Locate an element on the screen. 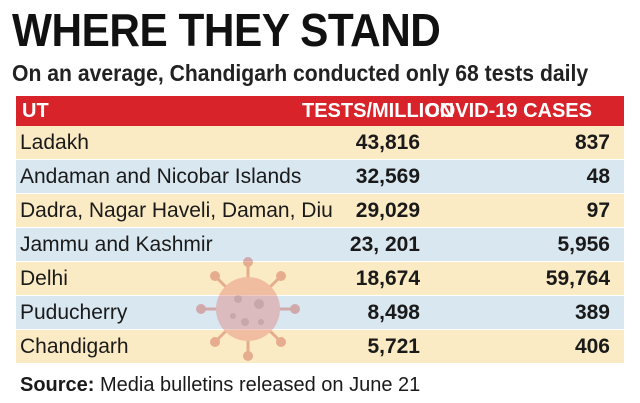 Image resolution: width=640 pixels, height=403 pixels. header-covid-cases: COVID-19 CASES is located at coordinates (508, 110).